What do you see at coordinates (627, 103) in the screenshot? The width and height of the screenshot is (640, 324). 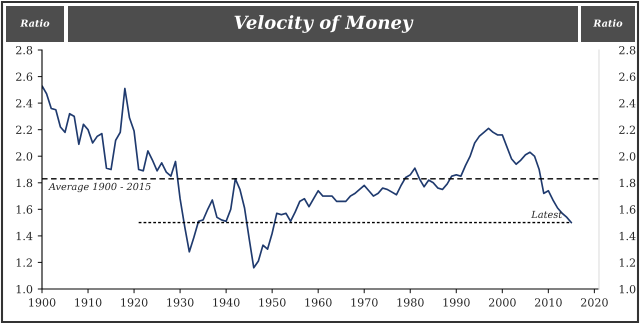 I see `y2-tick-label: 2.4` at bounding box center [627, 103].